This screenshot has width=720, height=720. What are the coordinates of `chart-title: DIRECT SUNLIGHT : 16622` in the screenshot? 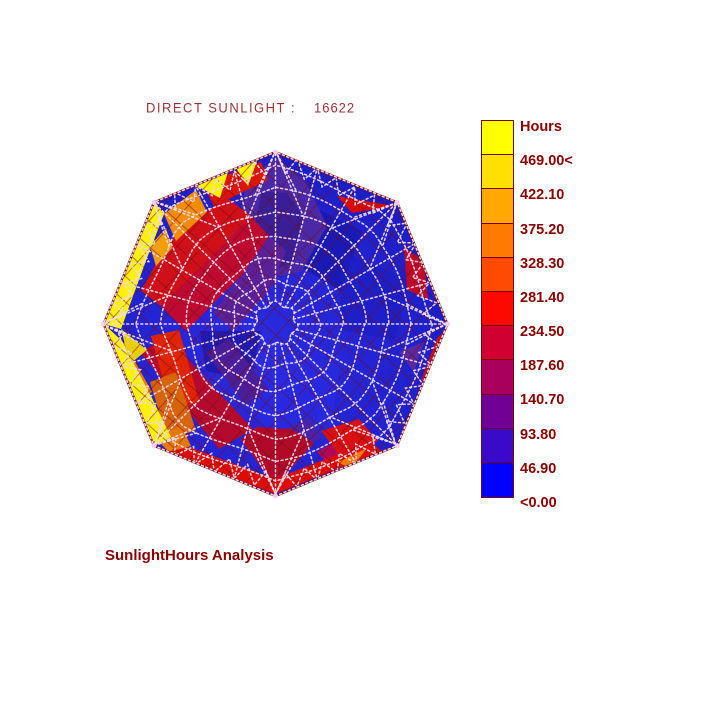 It's located at (250, 108).